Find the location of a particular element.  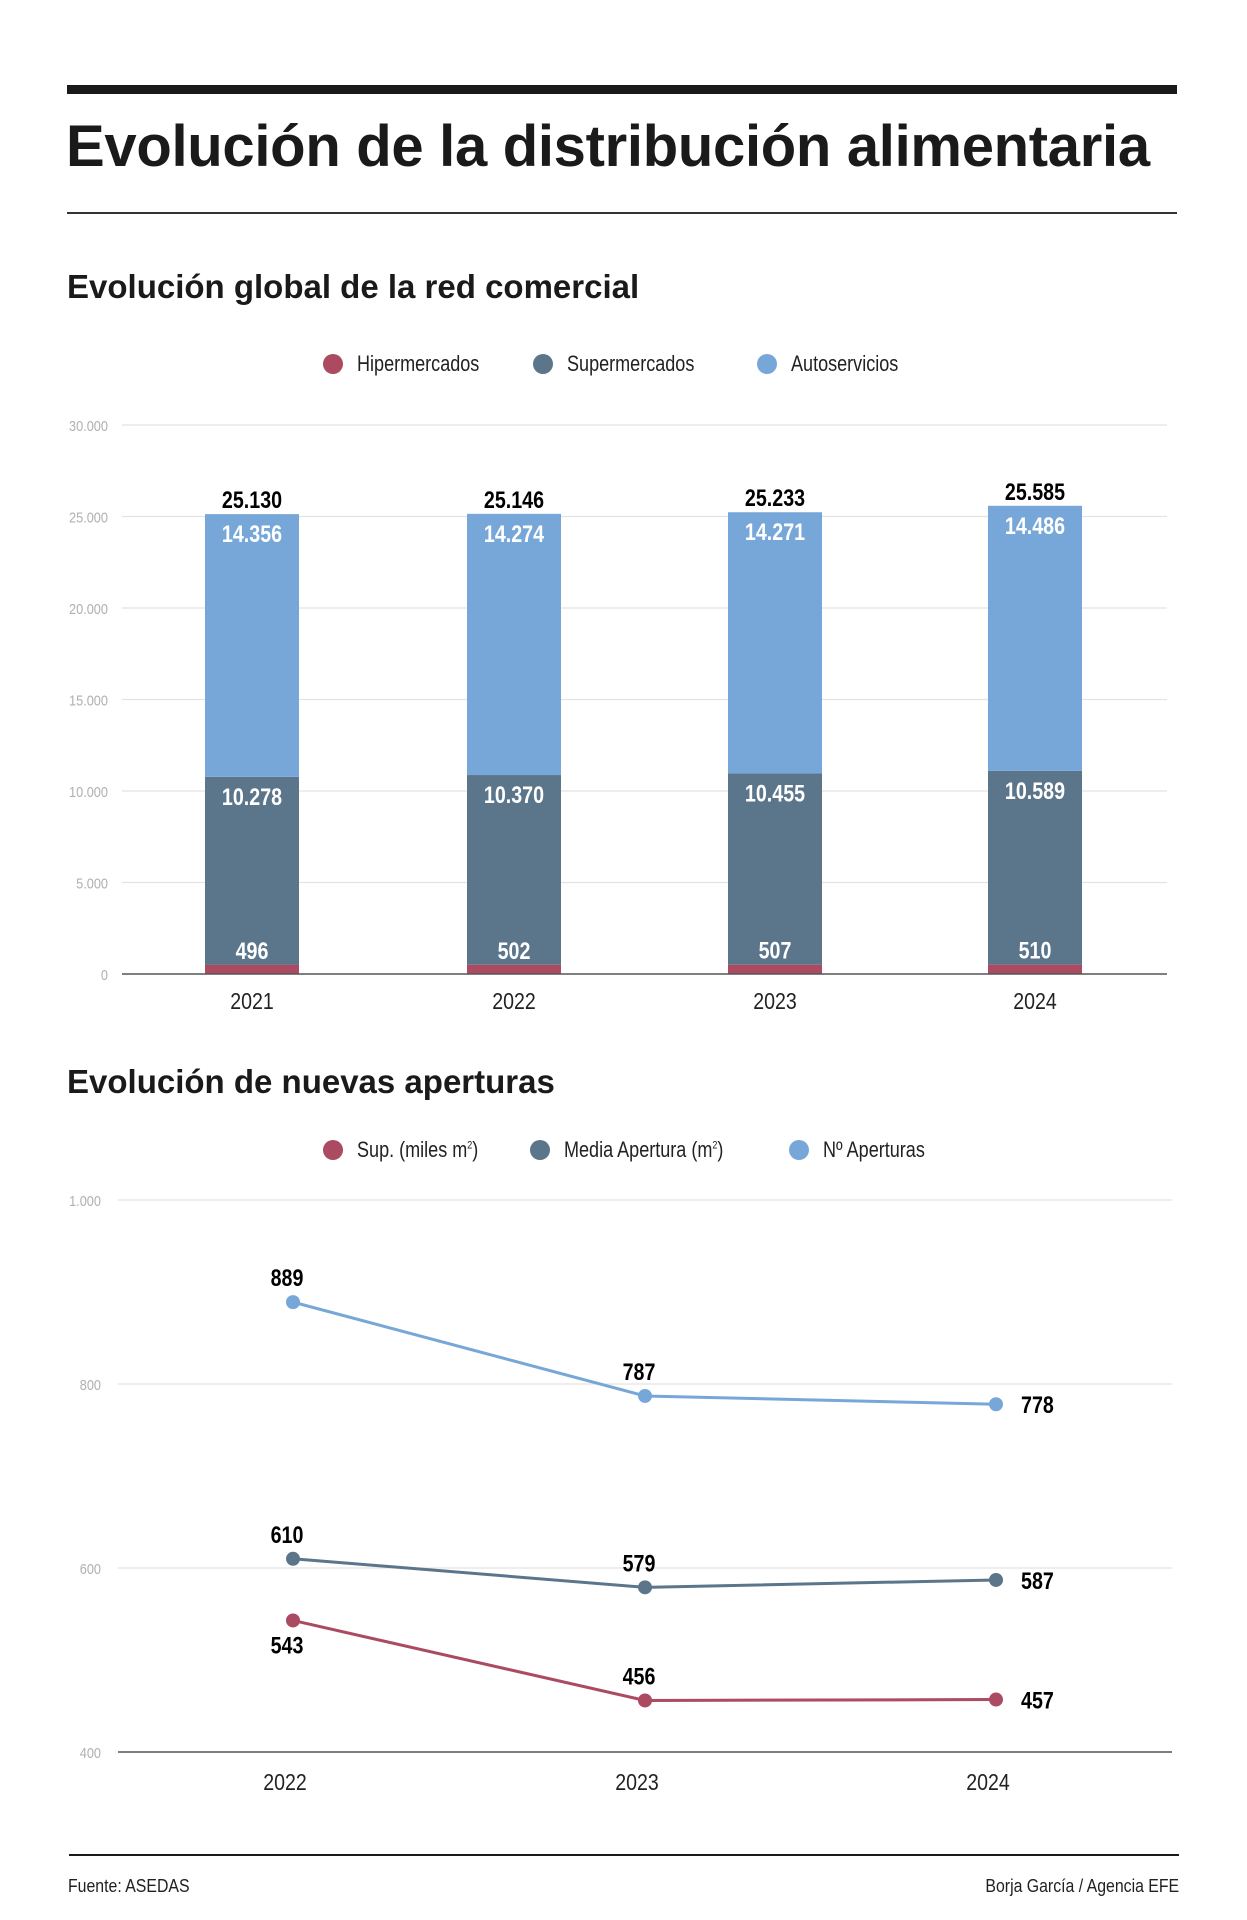

legend-label: Hipermercados is located at coordinates (418, 363).